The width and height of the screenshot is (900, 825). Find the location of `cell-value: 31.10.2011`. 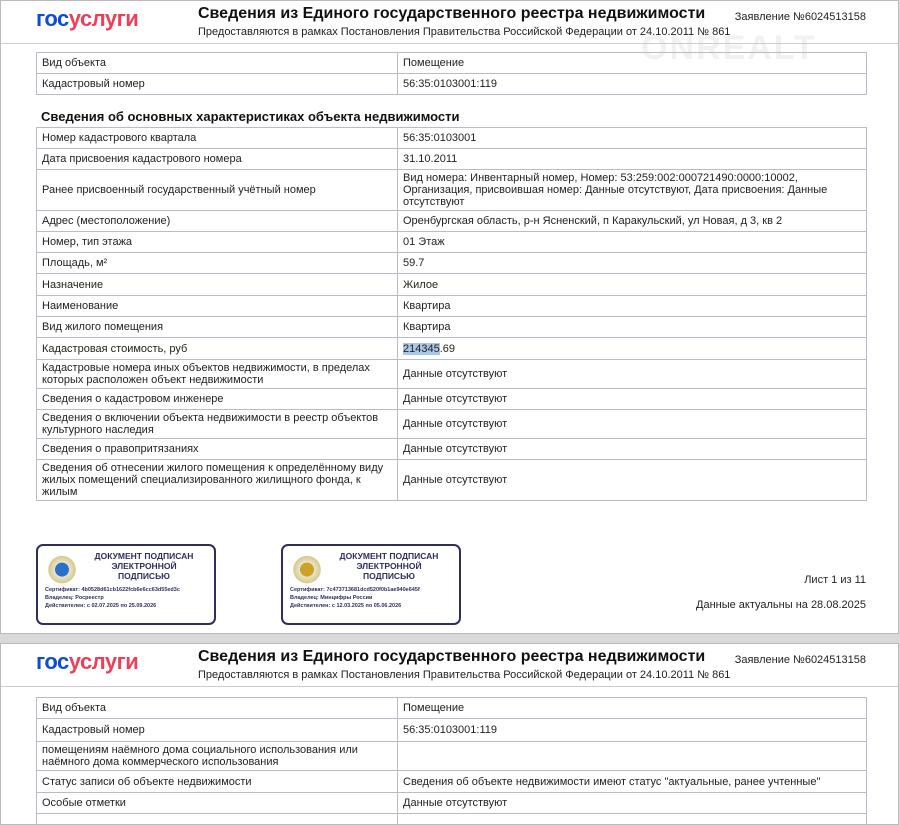

cell-value: 31.10.2011 is located at coordinates (632, 159).